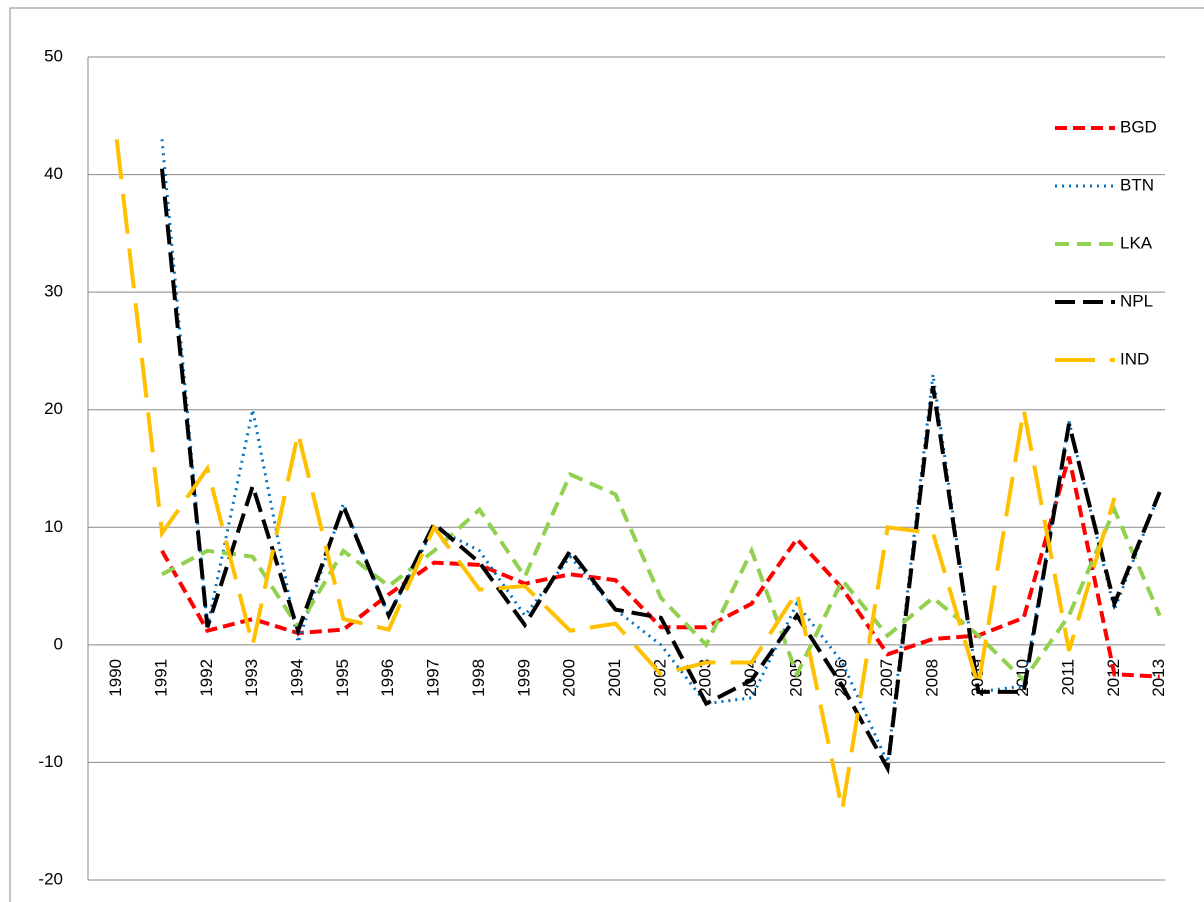  Describe the element at coordinates (58, 643) in the screenshot. I see `y-tick-label: 0` at that location.